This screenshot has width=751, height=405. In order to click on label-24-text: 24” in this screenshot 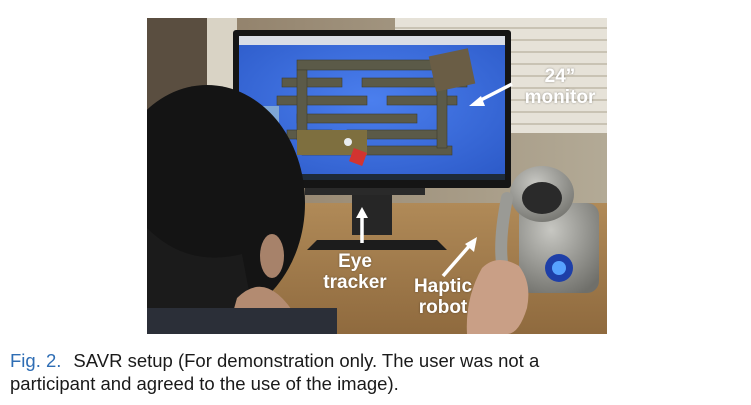, I will do `click(560, 76)`.